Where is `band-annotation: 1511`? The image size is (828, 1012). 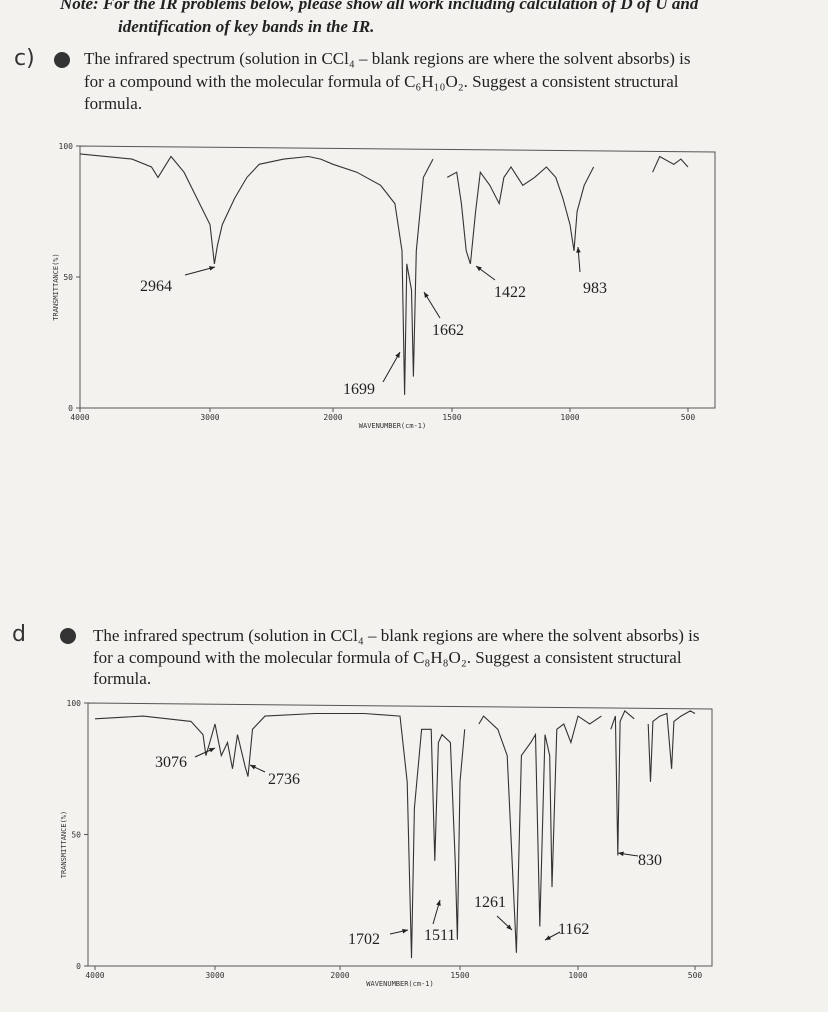
band-annotation: 1511 is located at coordinates (439, 935).